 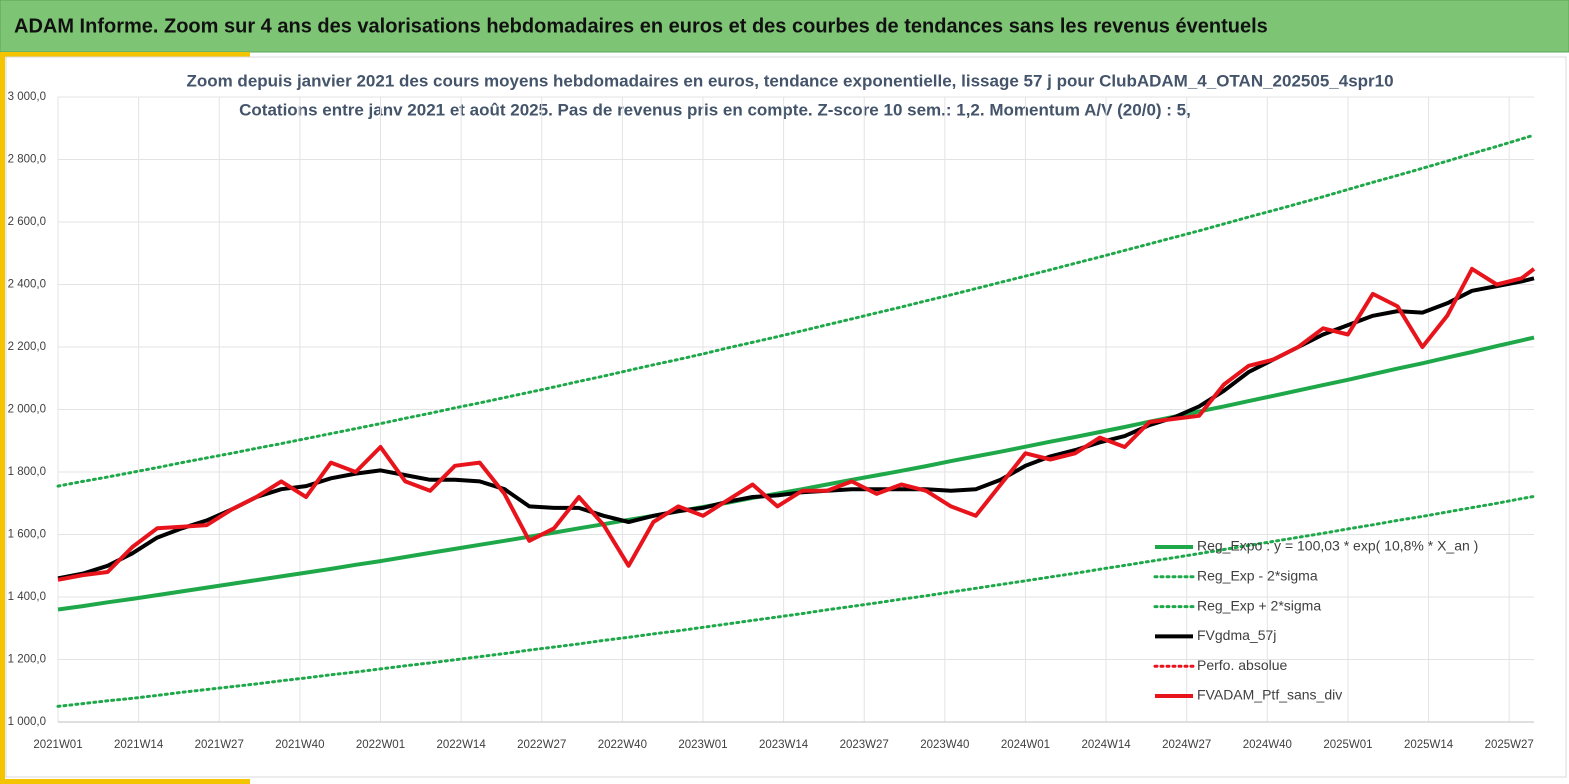 What do you see at coordinates (461, 745) in the screenshot?
I see `x-tick-label: 2022W14` at bounding box center [461, 745].